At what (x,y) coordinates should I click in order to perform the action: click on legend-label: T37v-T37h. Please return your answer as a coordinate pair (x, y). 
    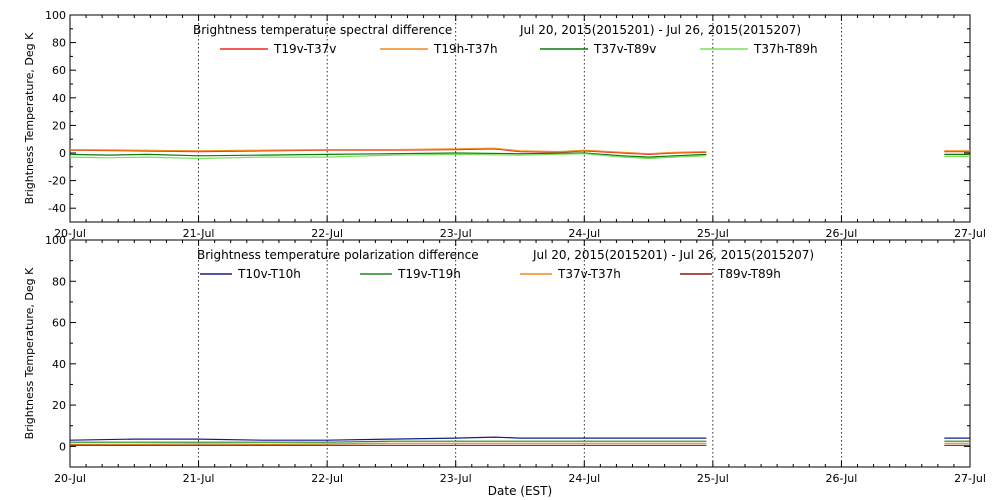
    Looking at the image, I should click on (589, 274).